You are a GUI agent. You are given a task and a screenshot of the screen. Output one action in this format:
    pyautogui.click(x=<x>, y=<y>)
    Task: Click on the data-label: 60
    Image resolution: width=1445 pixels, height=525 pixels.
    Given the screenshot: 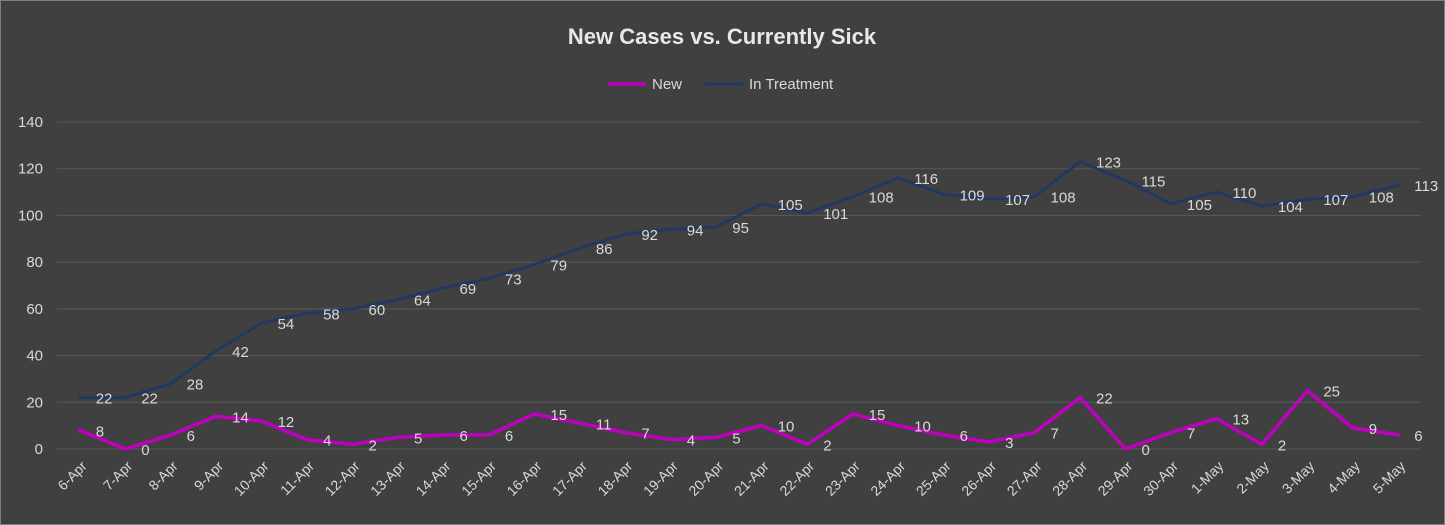 What is the action you would take?
    pyautogui.click(x=377, y=310)
    